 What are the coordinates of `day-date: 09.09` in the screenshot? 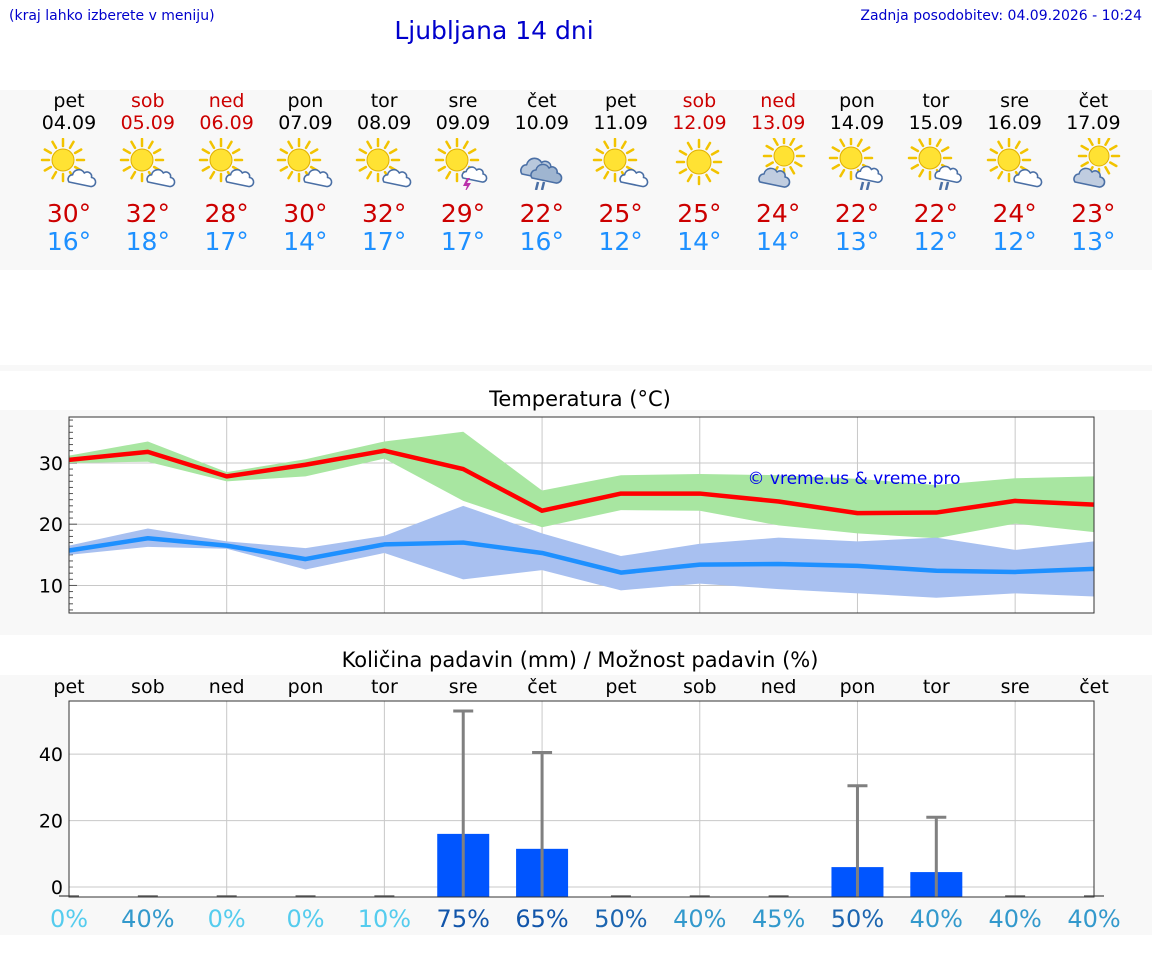 It's located at (463, 123).